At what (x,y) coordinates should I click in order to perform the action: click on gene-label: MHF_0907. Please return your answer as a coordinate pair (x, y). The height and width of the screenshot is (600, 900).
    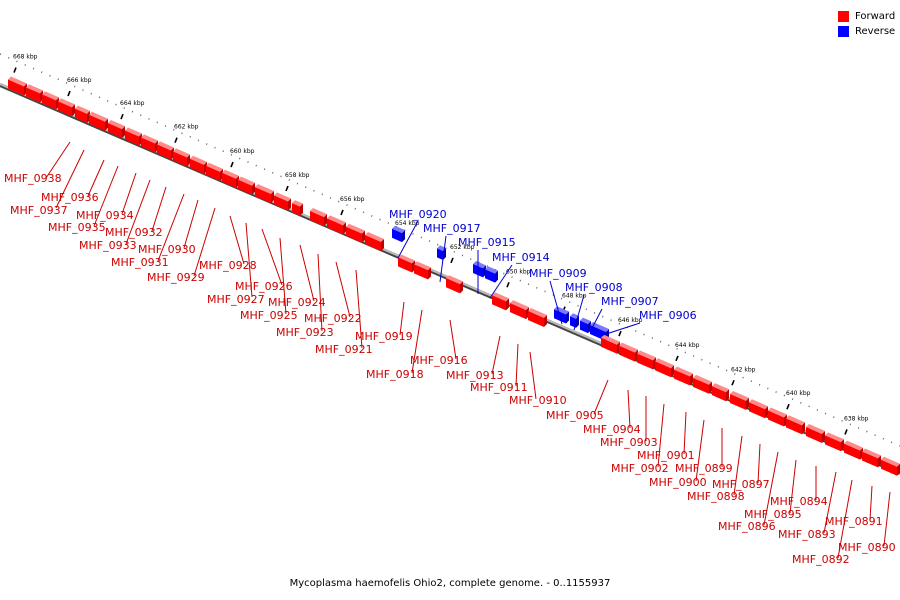
    Looking at the image, I should click on (630, 301).